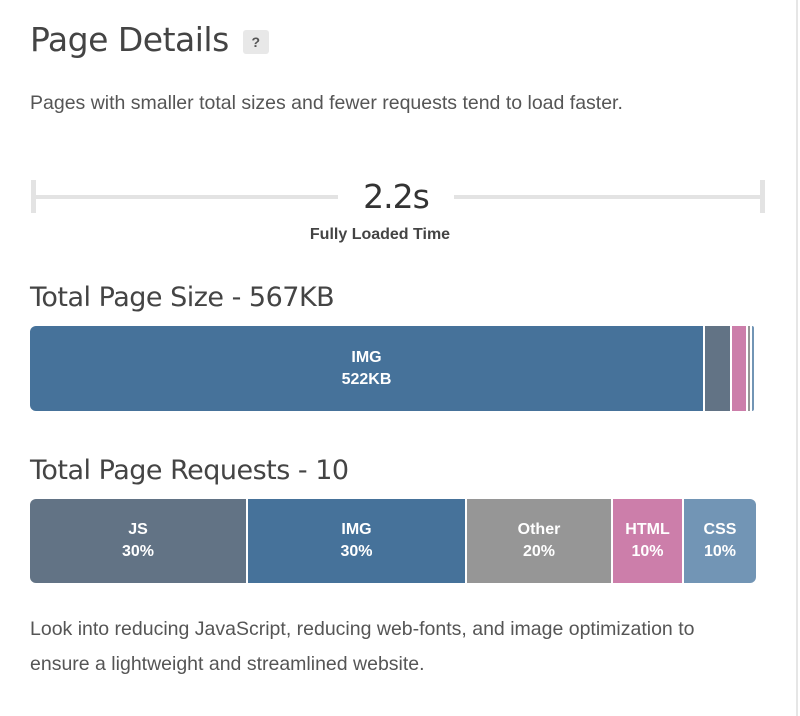 The width and height of the screenshot is (800, 716). I want to click on timeline-end-tick, so click(762, 196).